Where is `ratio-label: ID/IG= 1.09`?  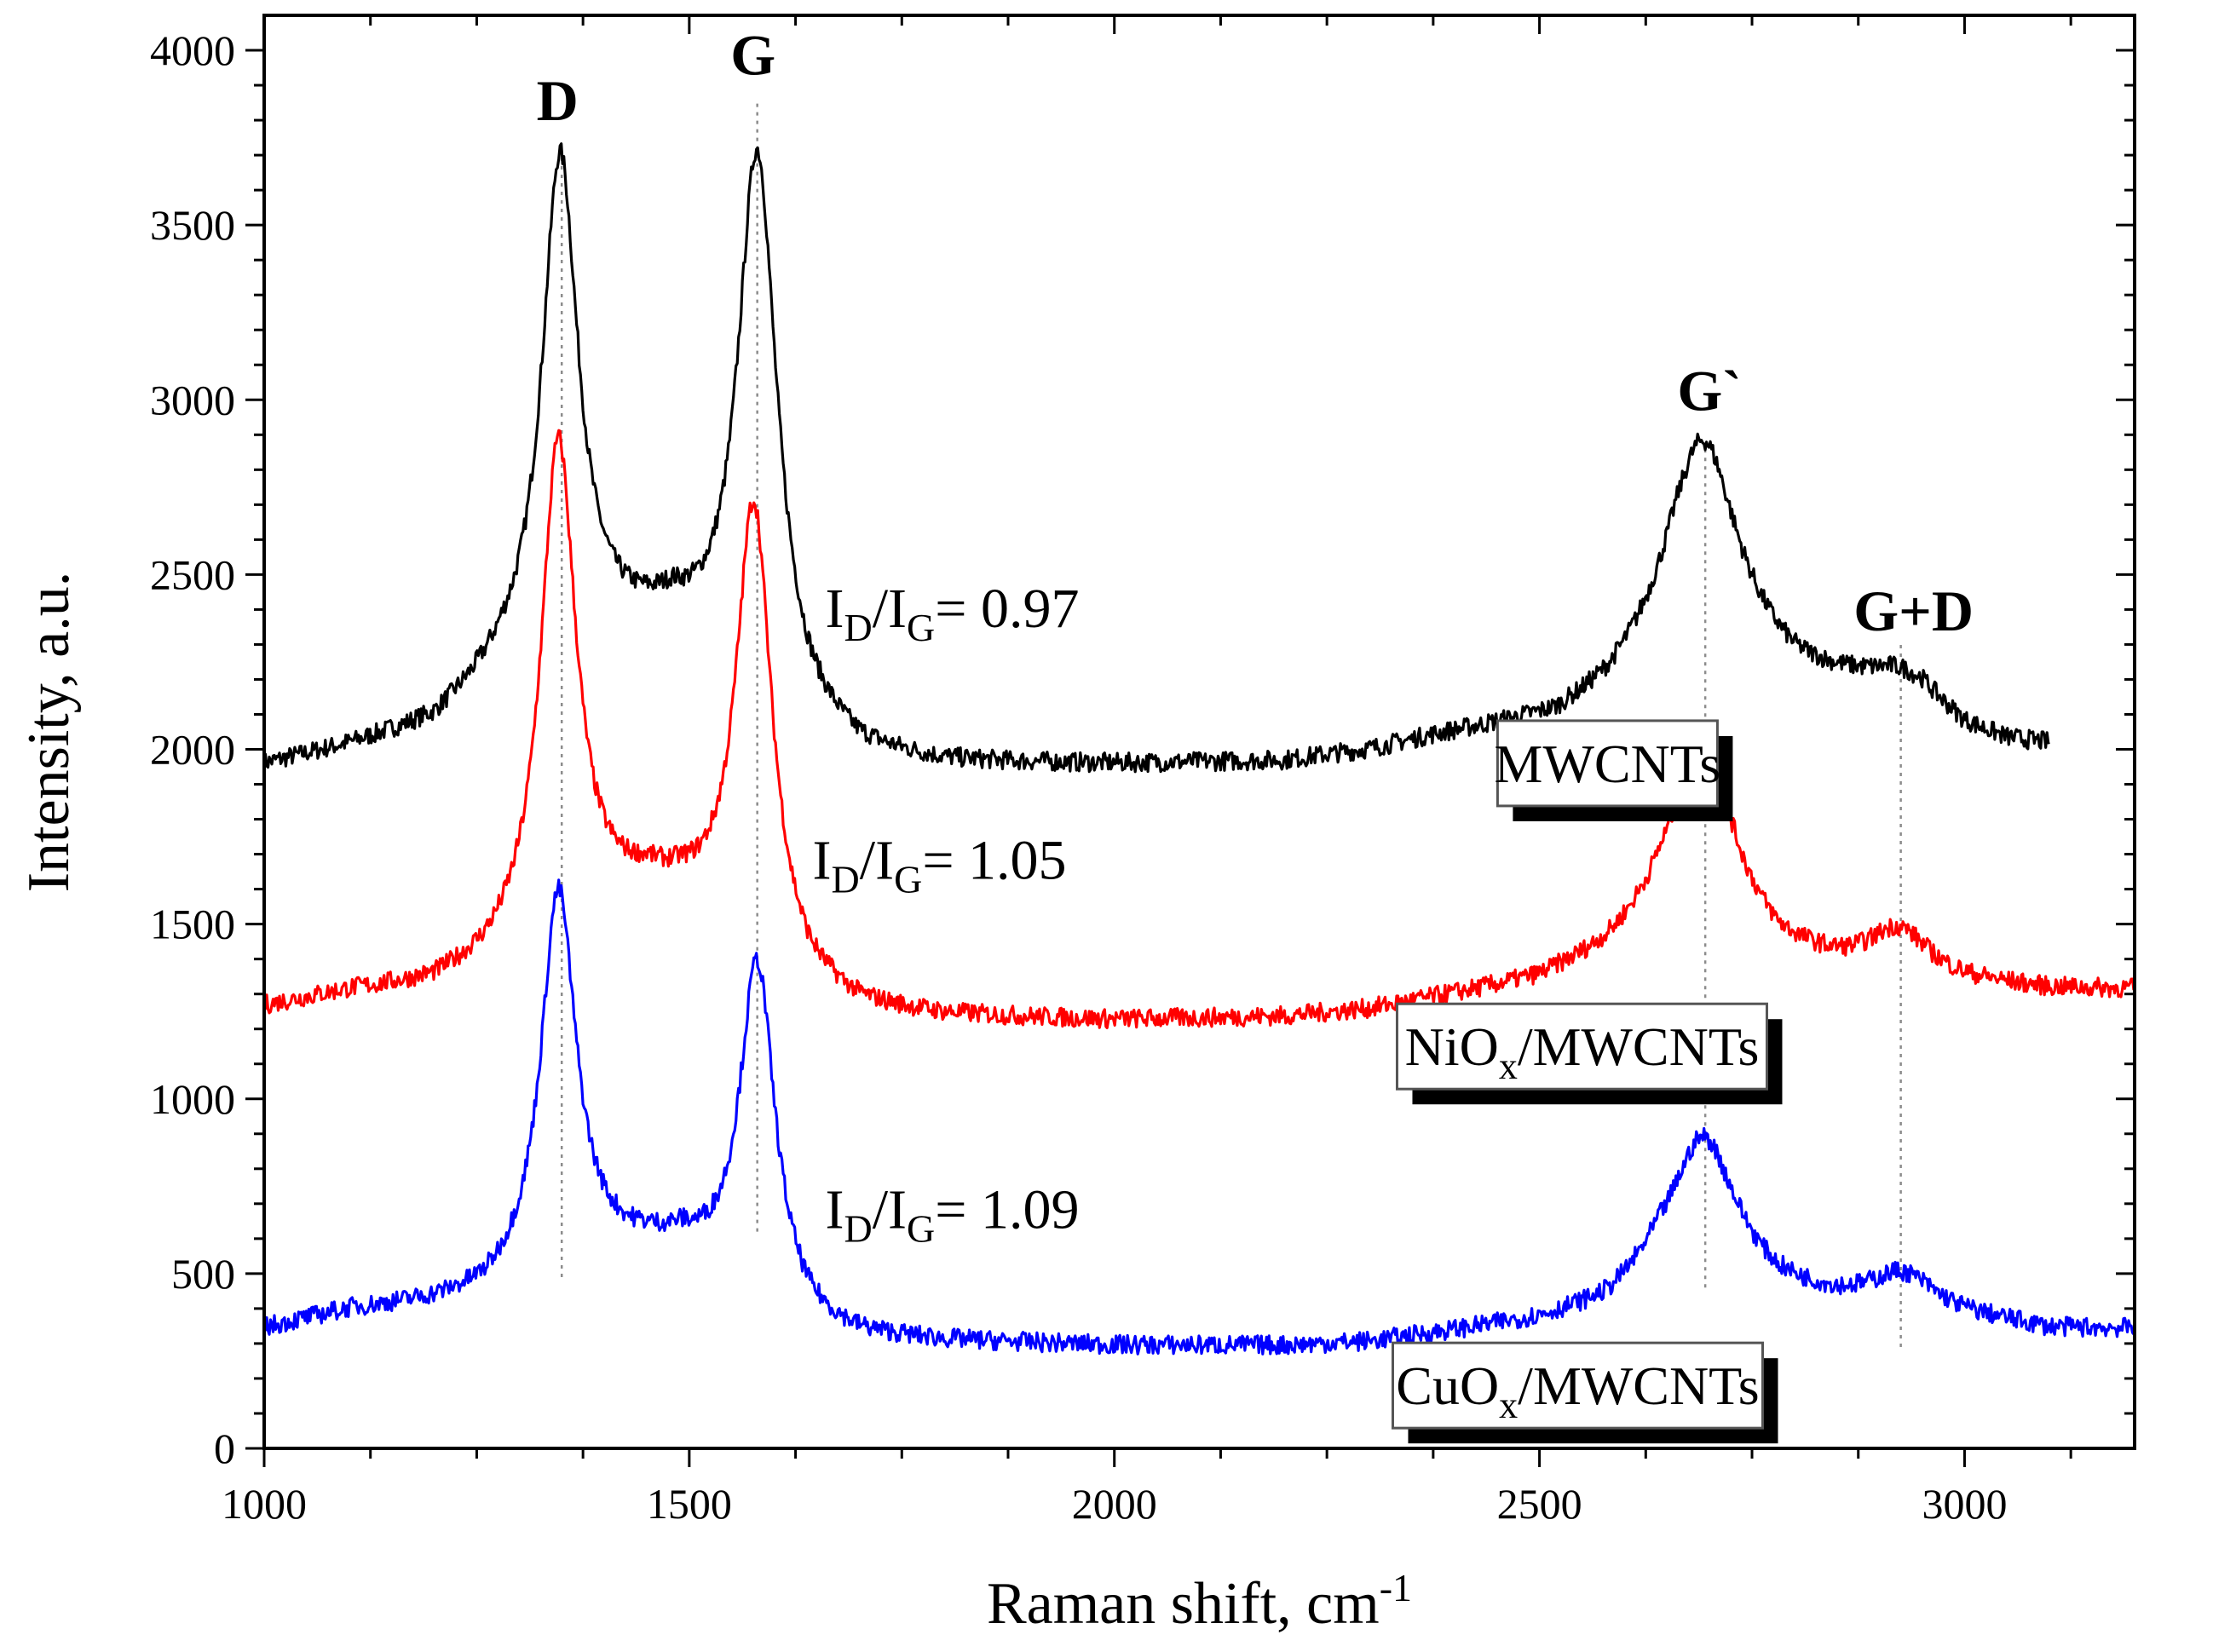 ratio-label: ID/IG= 1.09 is located at coordinates (953, 1215).